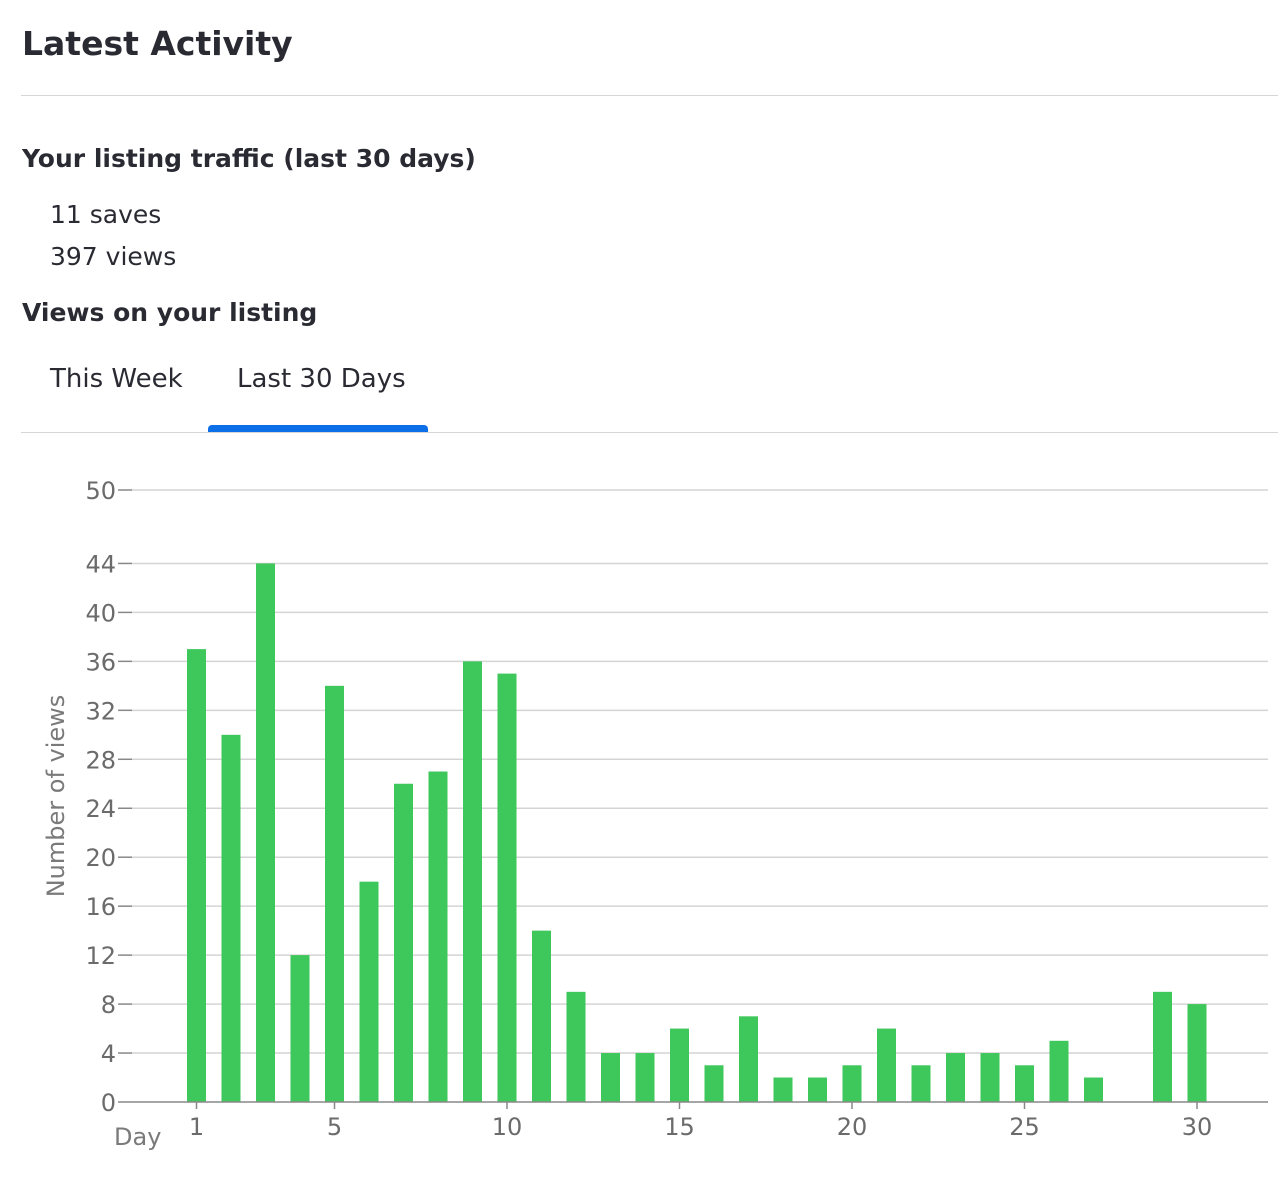  Describe the element at coordinates (196, 1127) in the screenshot. I see `x-tick-label-1: 1` at that location.